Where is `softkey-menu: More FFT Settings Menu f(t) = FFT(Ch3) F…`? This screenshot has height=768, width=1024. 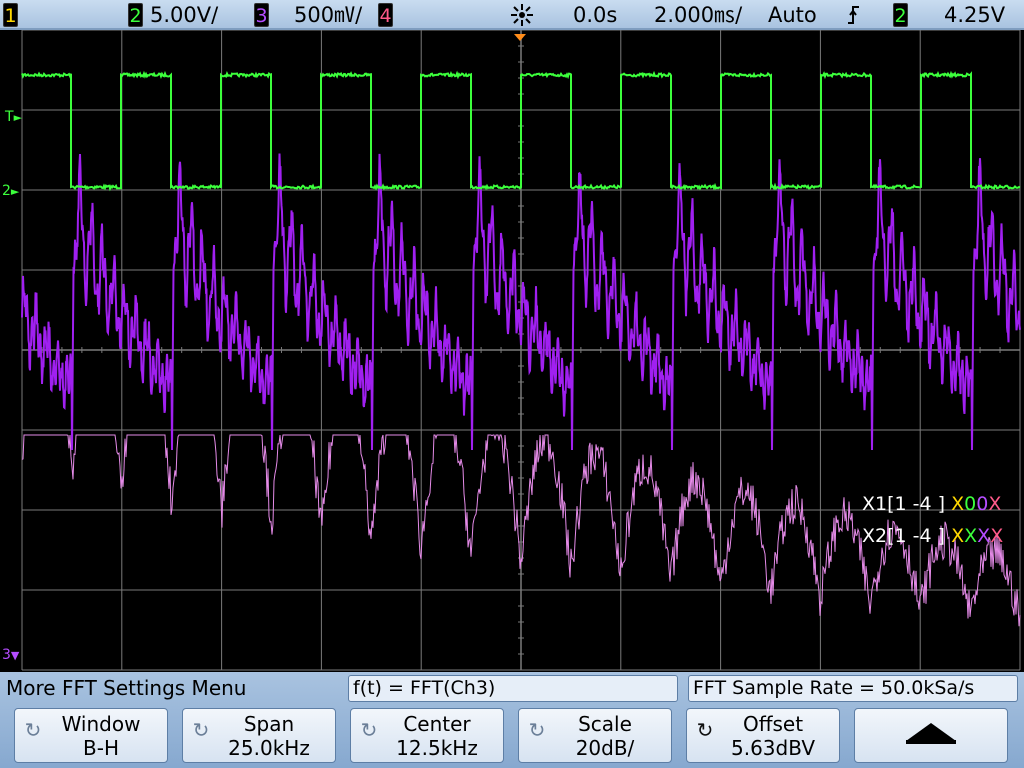
softkey-menu: More FFT Settings Menu f(t) = FFT(Ch3) F… is located at coordinates (512, 720).